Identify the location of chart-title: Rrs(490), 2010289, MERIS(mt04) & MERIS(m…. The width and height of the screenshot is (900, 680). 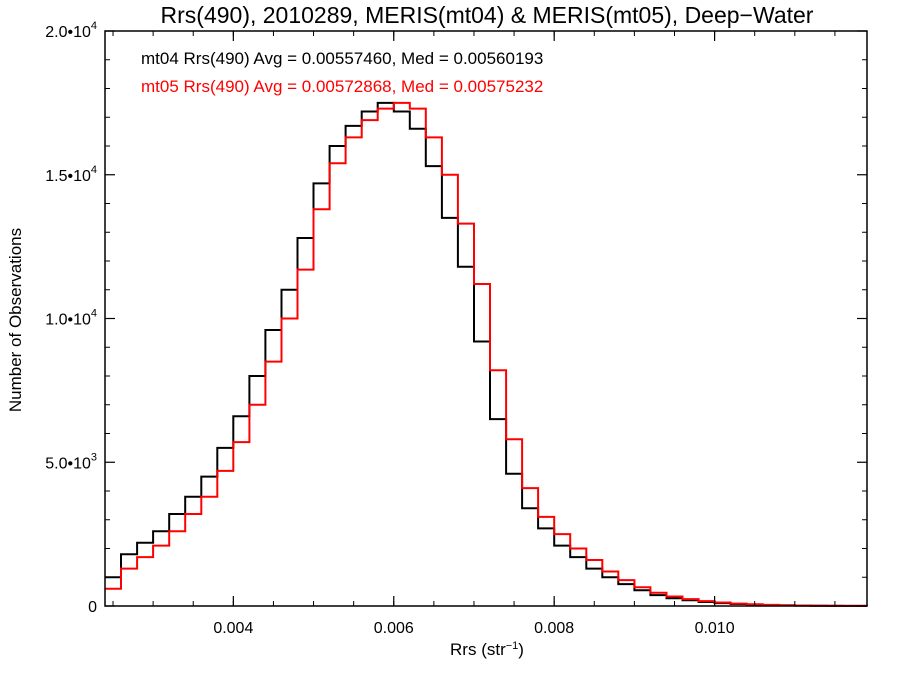
(487, 15).